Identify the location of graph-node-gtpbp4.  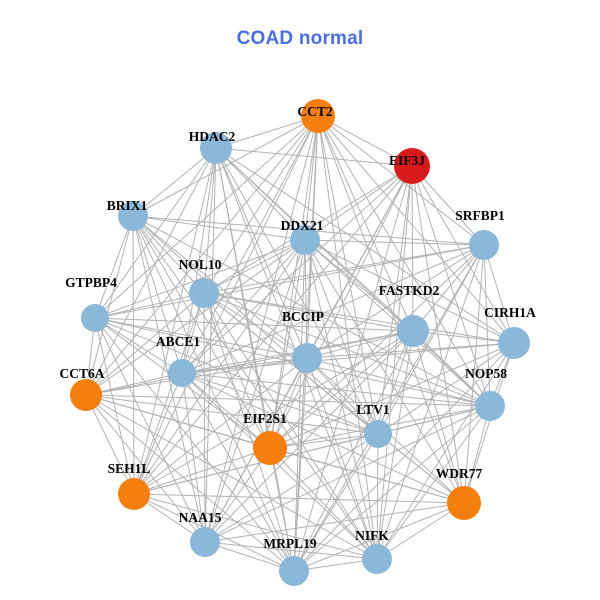
(95, 318).